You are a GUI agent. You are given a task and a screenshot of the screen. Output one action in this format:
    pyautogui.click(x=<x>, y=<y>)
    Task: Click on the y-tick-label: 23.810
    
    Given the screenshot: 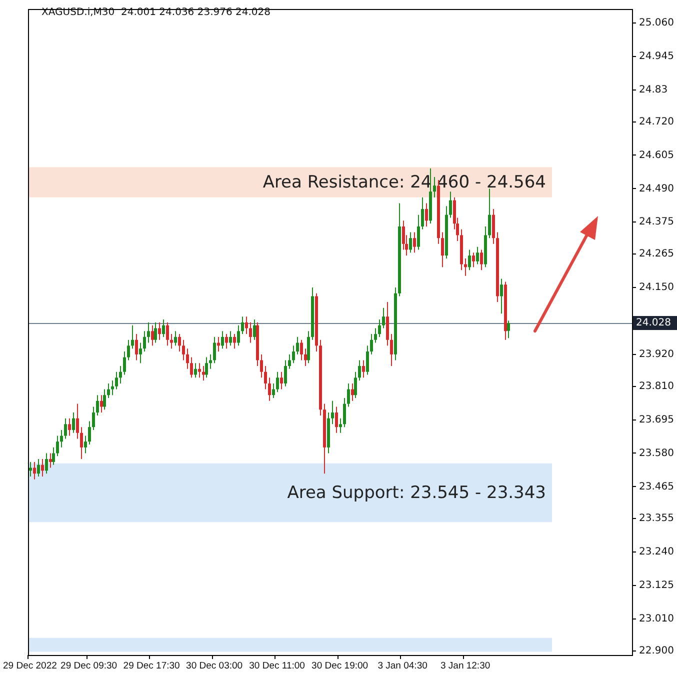 What is the action you would take?
    pyautogui.click(x=656, y=386)
    